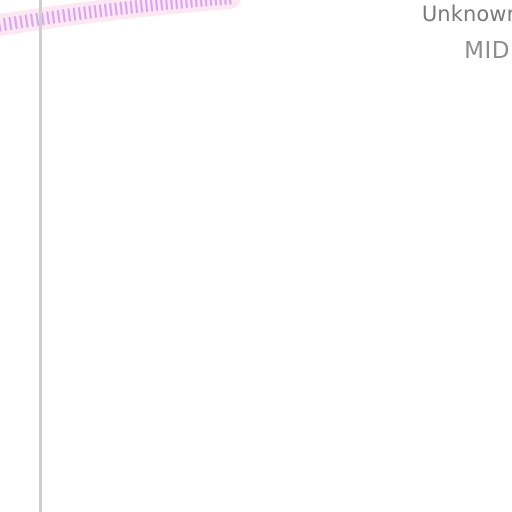 Image resolution: width=512 pixels, height=512 pixels. What do you see at coordinates (487, 51) in the screenshot?
I see `signal-level-label: MID` at bounding box center [487, 51].